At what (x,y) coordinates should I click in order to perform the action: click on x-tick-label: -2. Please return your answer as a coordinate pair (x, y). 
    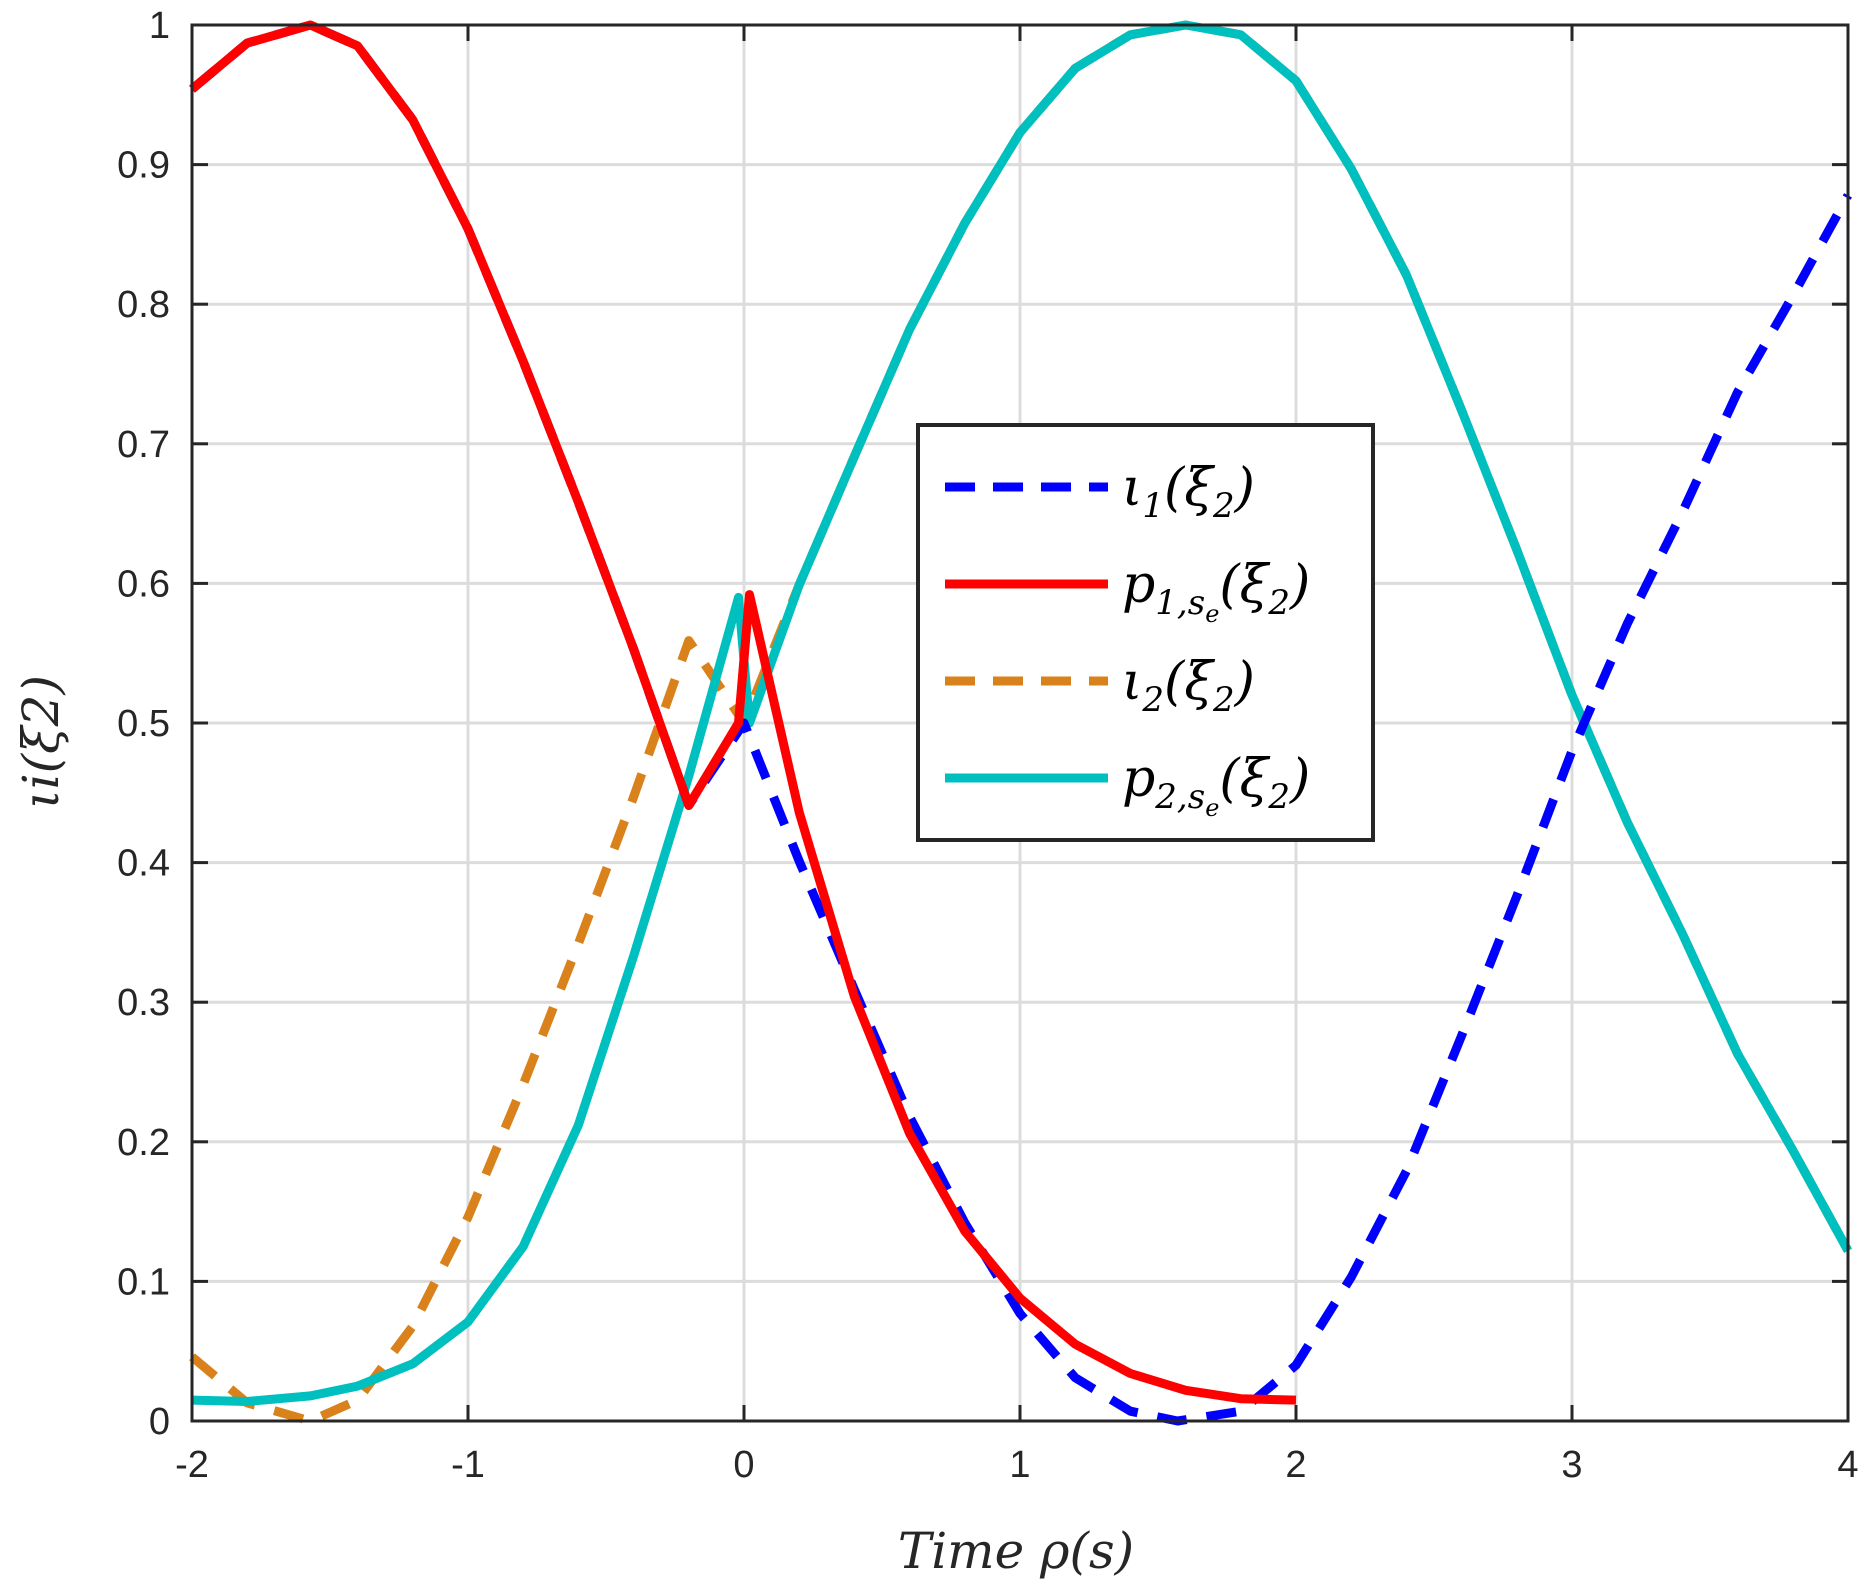
    Looking at the image, I should click on (192, 1465).